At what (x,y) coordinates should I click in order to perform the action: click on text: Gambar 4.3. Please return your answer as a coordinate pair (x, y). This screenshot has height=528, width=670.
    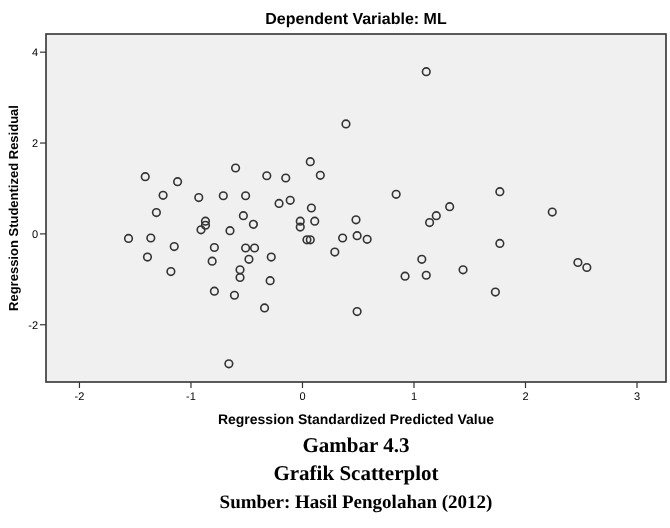
    Looking at the image, I should click on (356, 447).